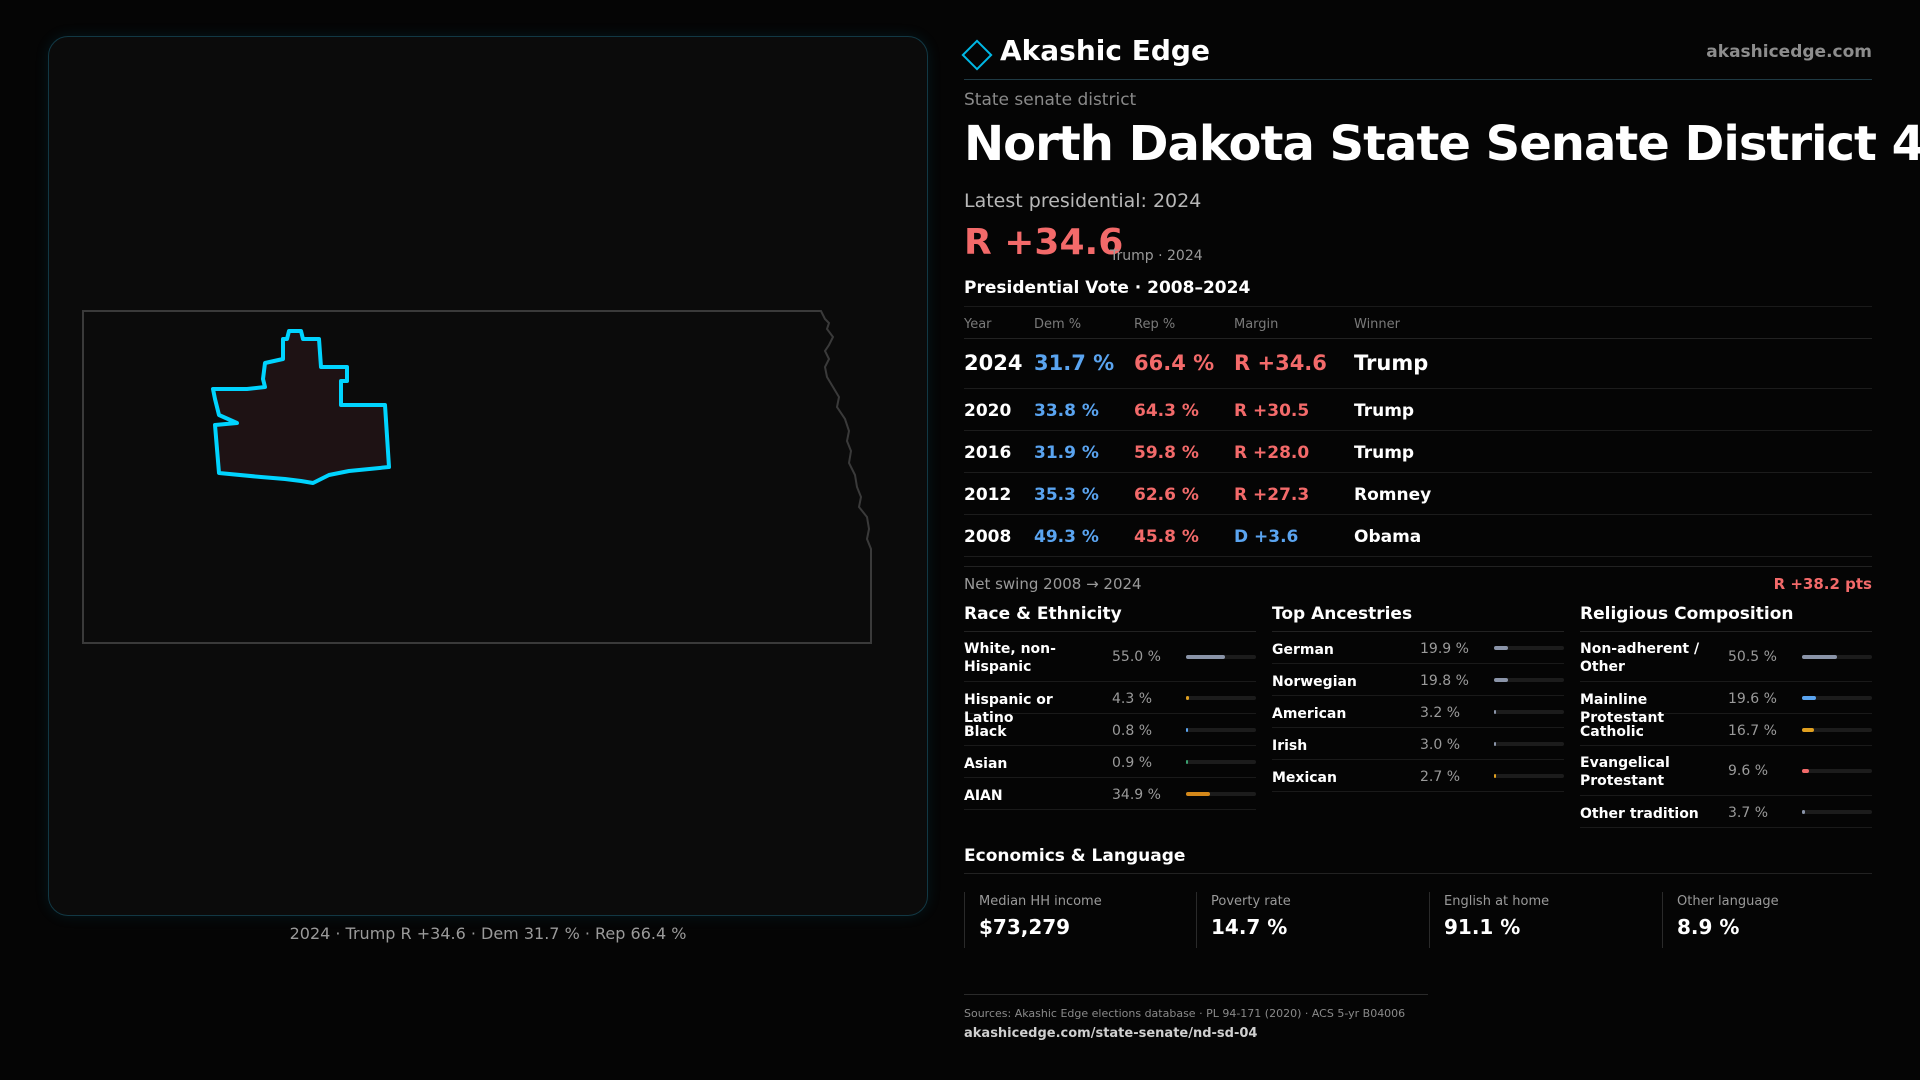  I want to click on swing-label: Net swing 2008 → 2024, so click(1053, 584).